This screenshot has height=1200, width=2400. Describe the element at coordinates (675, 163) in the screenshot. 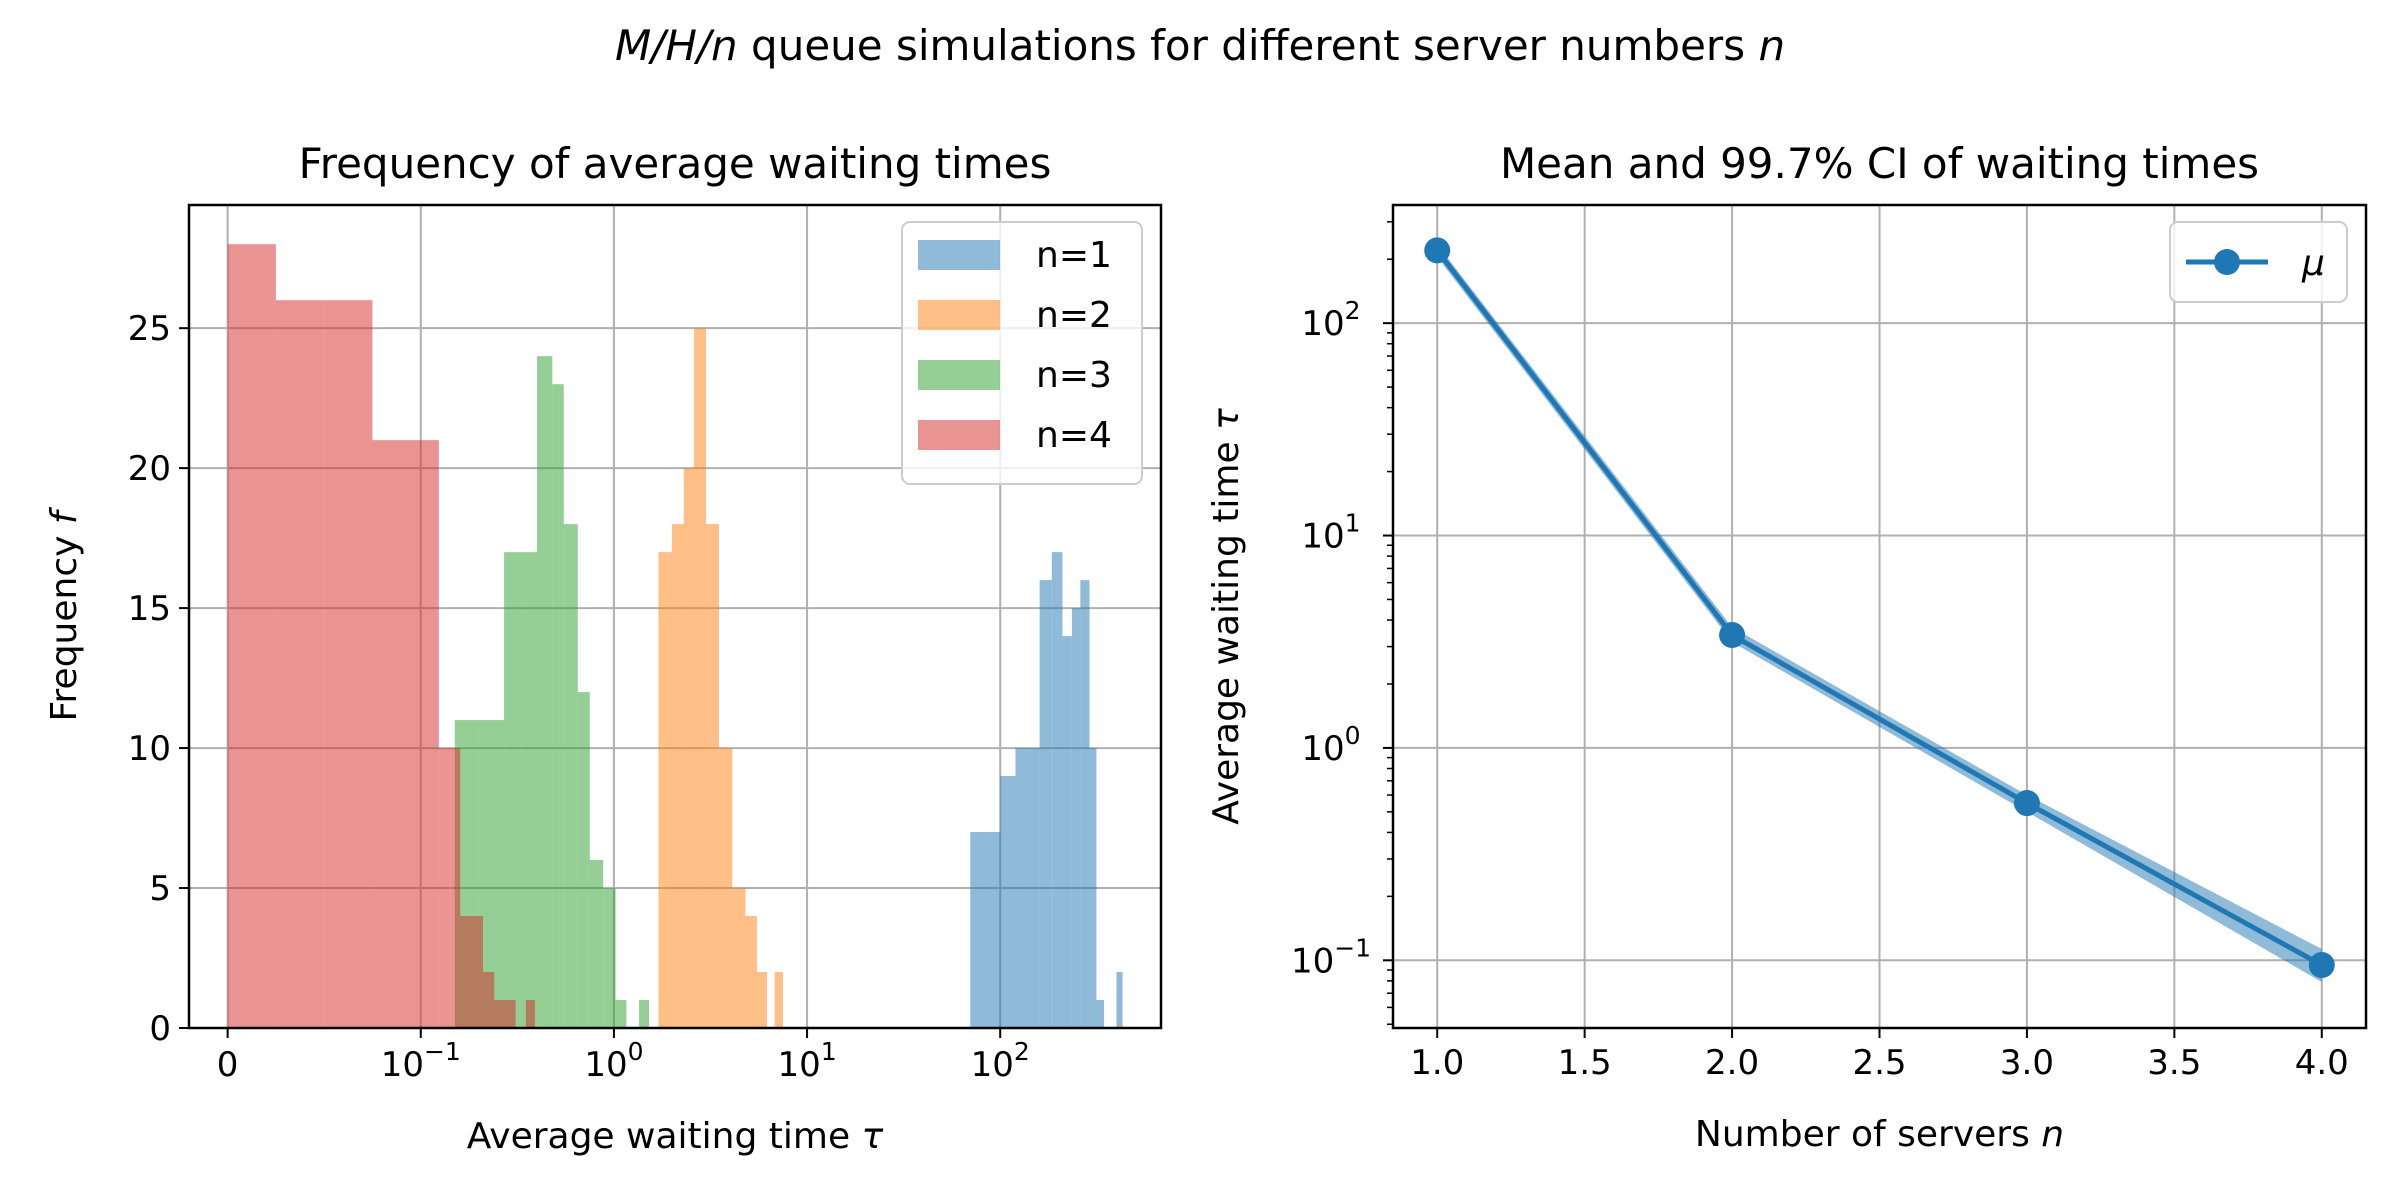

I see `histogram-title: Frequency of average waiting times` at that location.